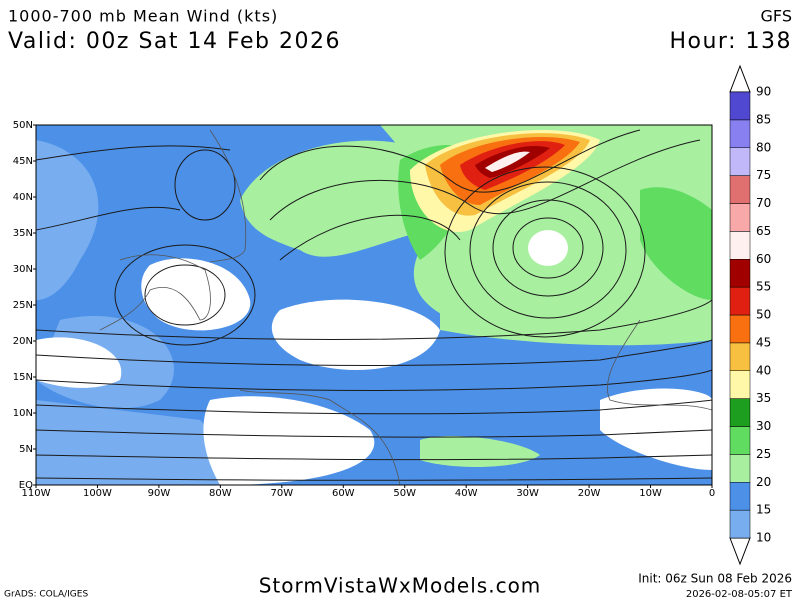  I want to click on colorbar-label: 45, so click(763, 342).